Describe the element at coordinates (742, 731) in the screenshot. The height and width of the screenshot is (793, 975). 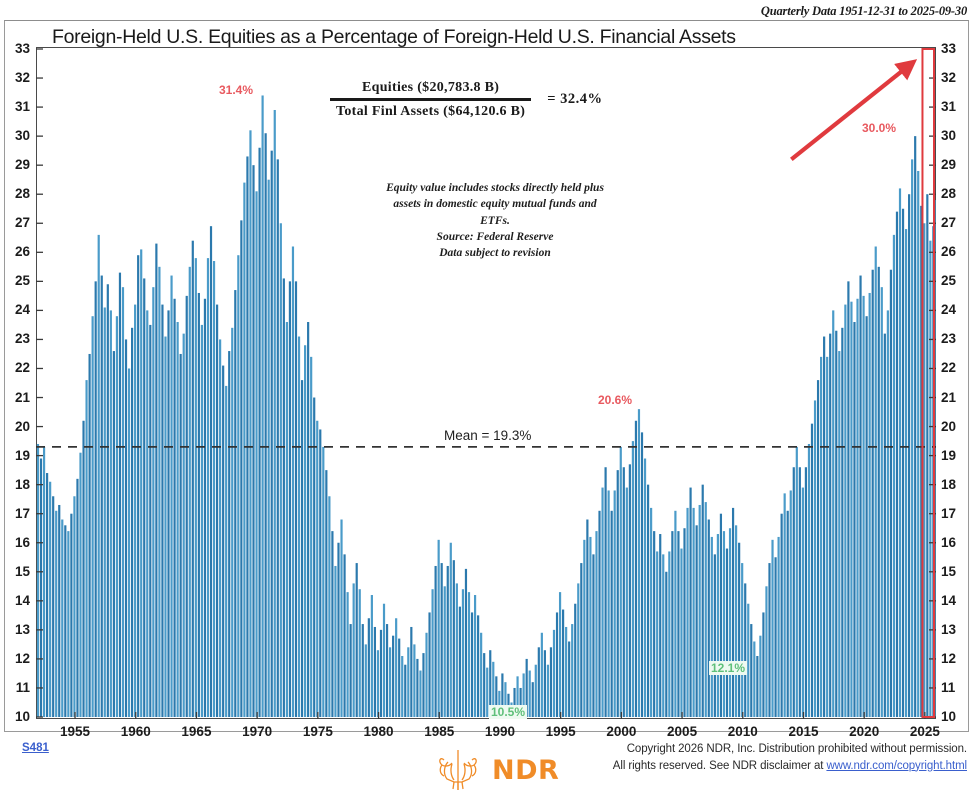
I see `x-axis-tick: 2010` at that location.